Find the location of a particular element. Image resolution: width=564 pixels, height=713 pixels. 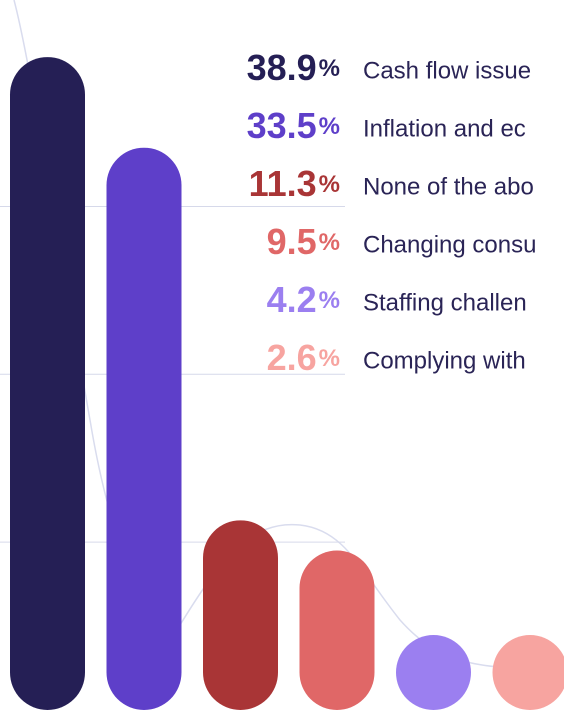

value-label: 38.9% is located at coordinates (293, 67).